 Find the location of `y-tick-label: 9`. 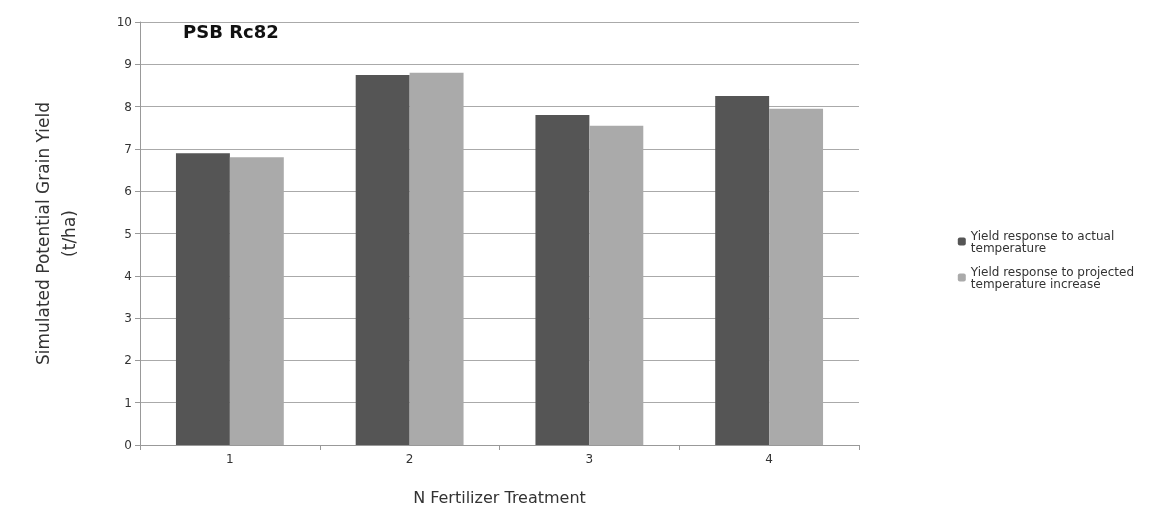

y-tick-label: 9 is located at coordinates (128, 64).